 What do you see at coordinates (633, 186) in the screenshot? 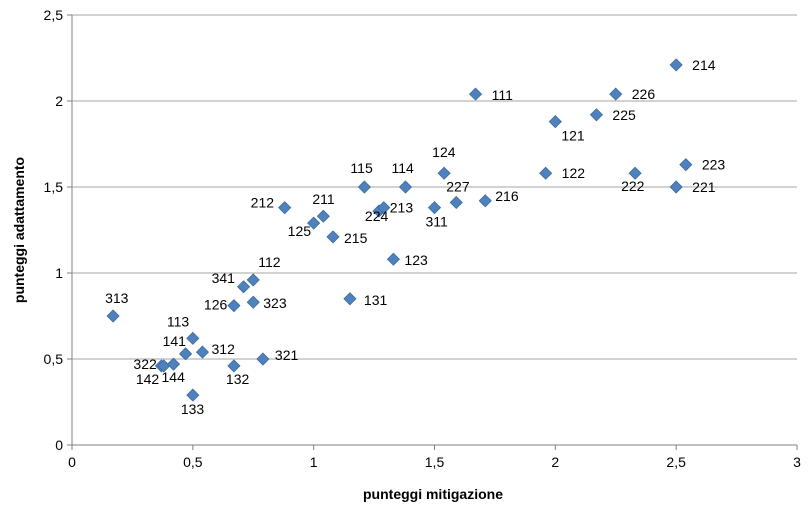
I see `data-label: 222` at bounding box center [633, 186].